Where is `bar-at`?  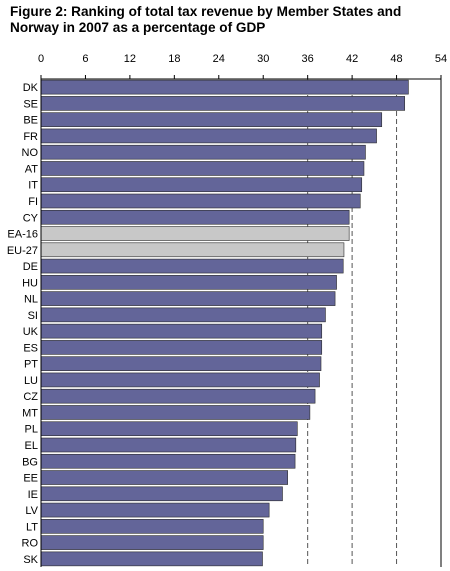
bar-at is located at coordinates (202, 168).